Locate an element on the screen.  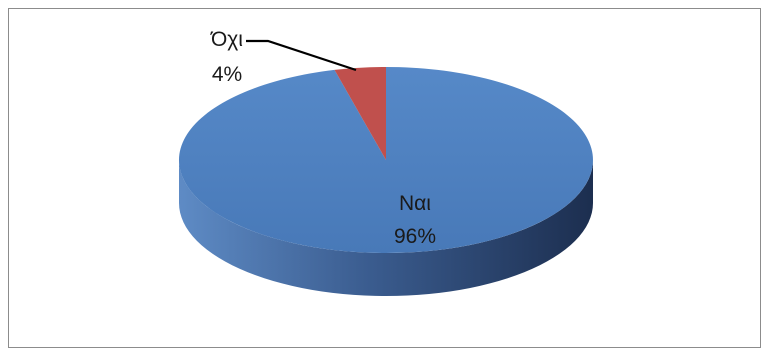
slice-label-no-percent: 4% is located at coordinates (227, 74).